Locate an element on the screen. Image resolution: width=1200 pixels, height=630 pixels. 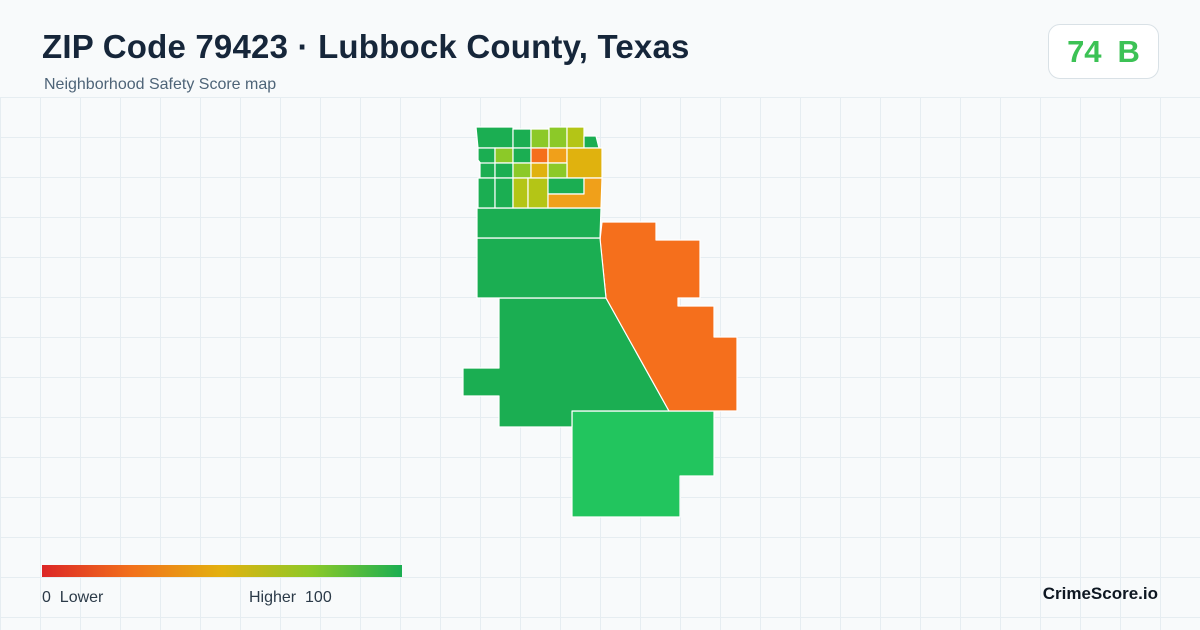
score-value: 74 is located at coordinates (1084, 51).